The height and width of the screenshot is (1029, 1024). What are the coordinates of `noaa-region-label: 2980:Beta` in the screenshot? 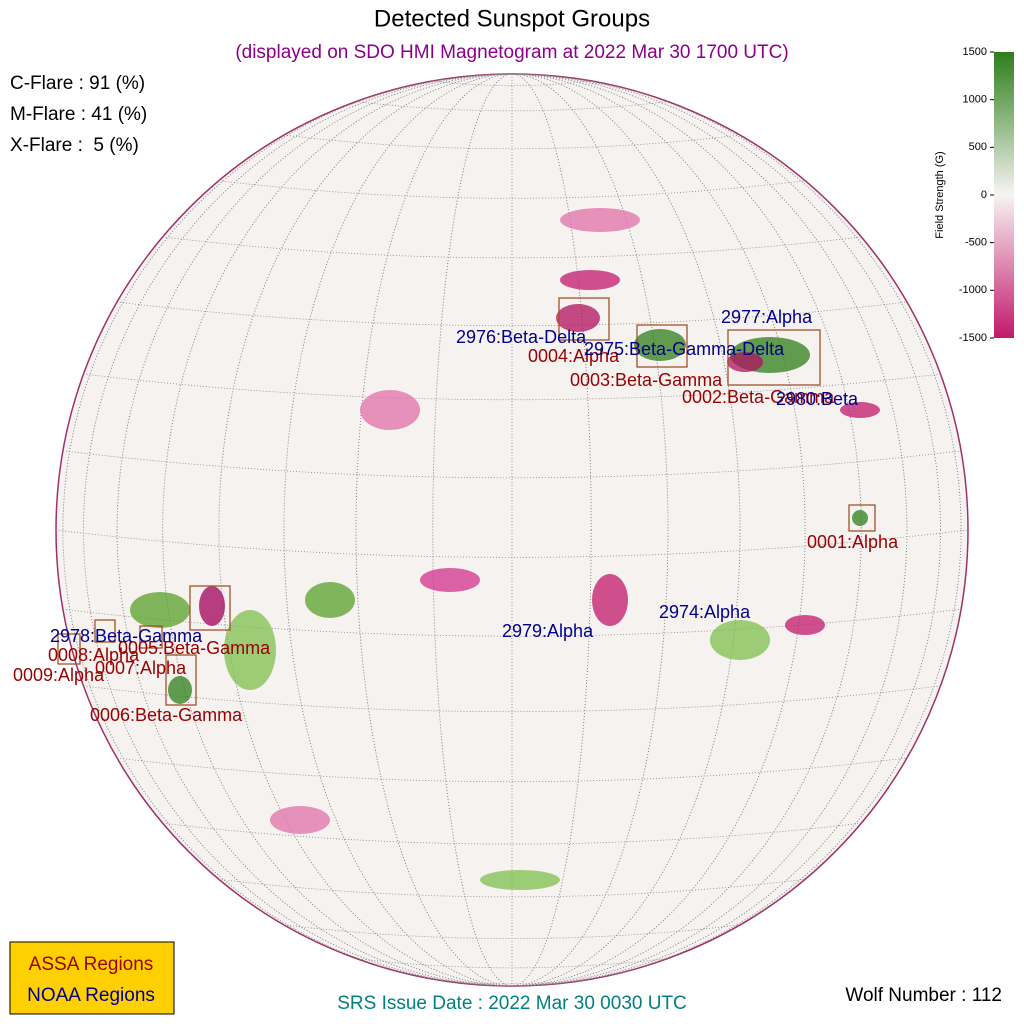 It's located at (817, 399).